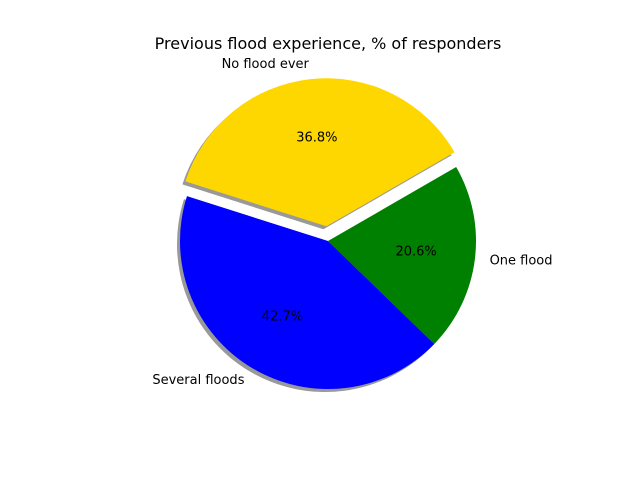 This screenshot has height=480, width=640. I want to click on slice-label-no-flood-ever: No flood ever, so click(266, 64).